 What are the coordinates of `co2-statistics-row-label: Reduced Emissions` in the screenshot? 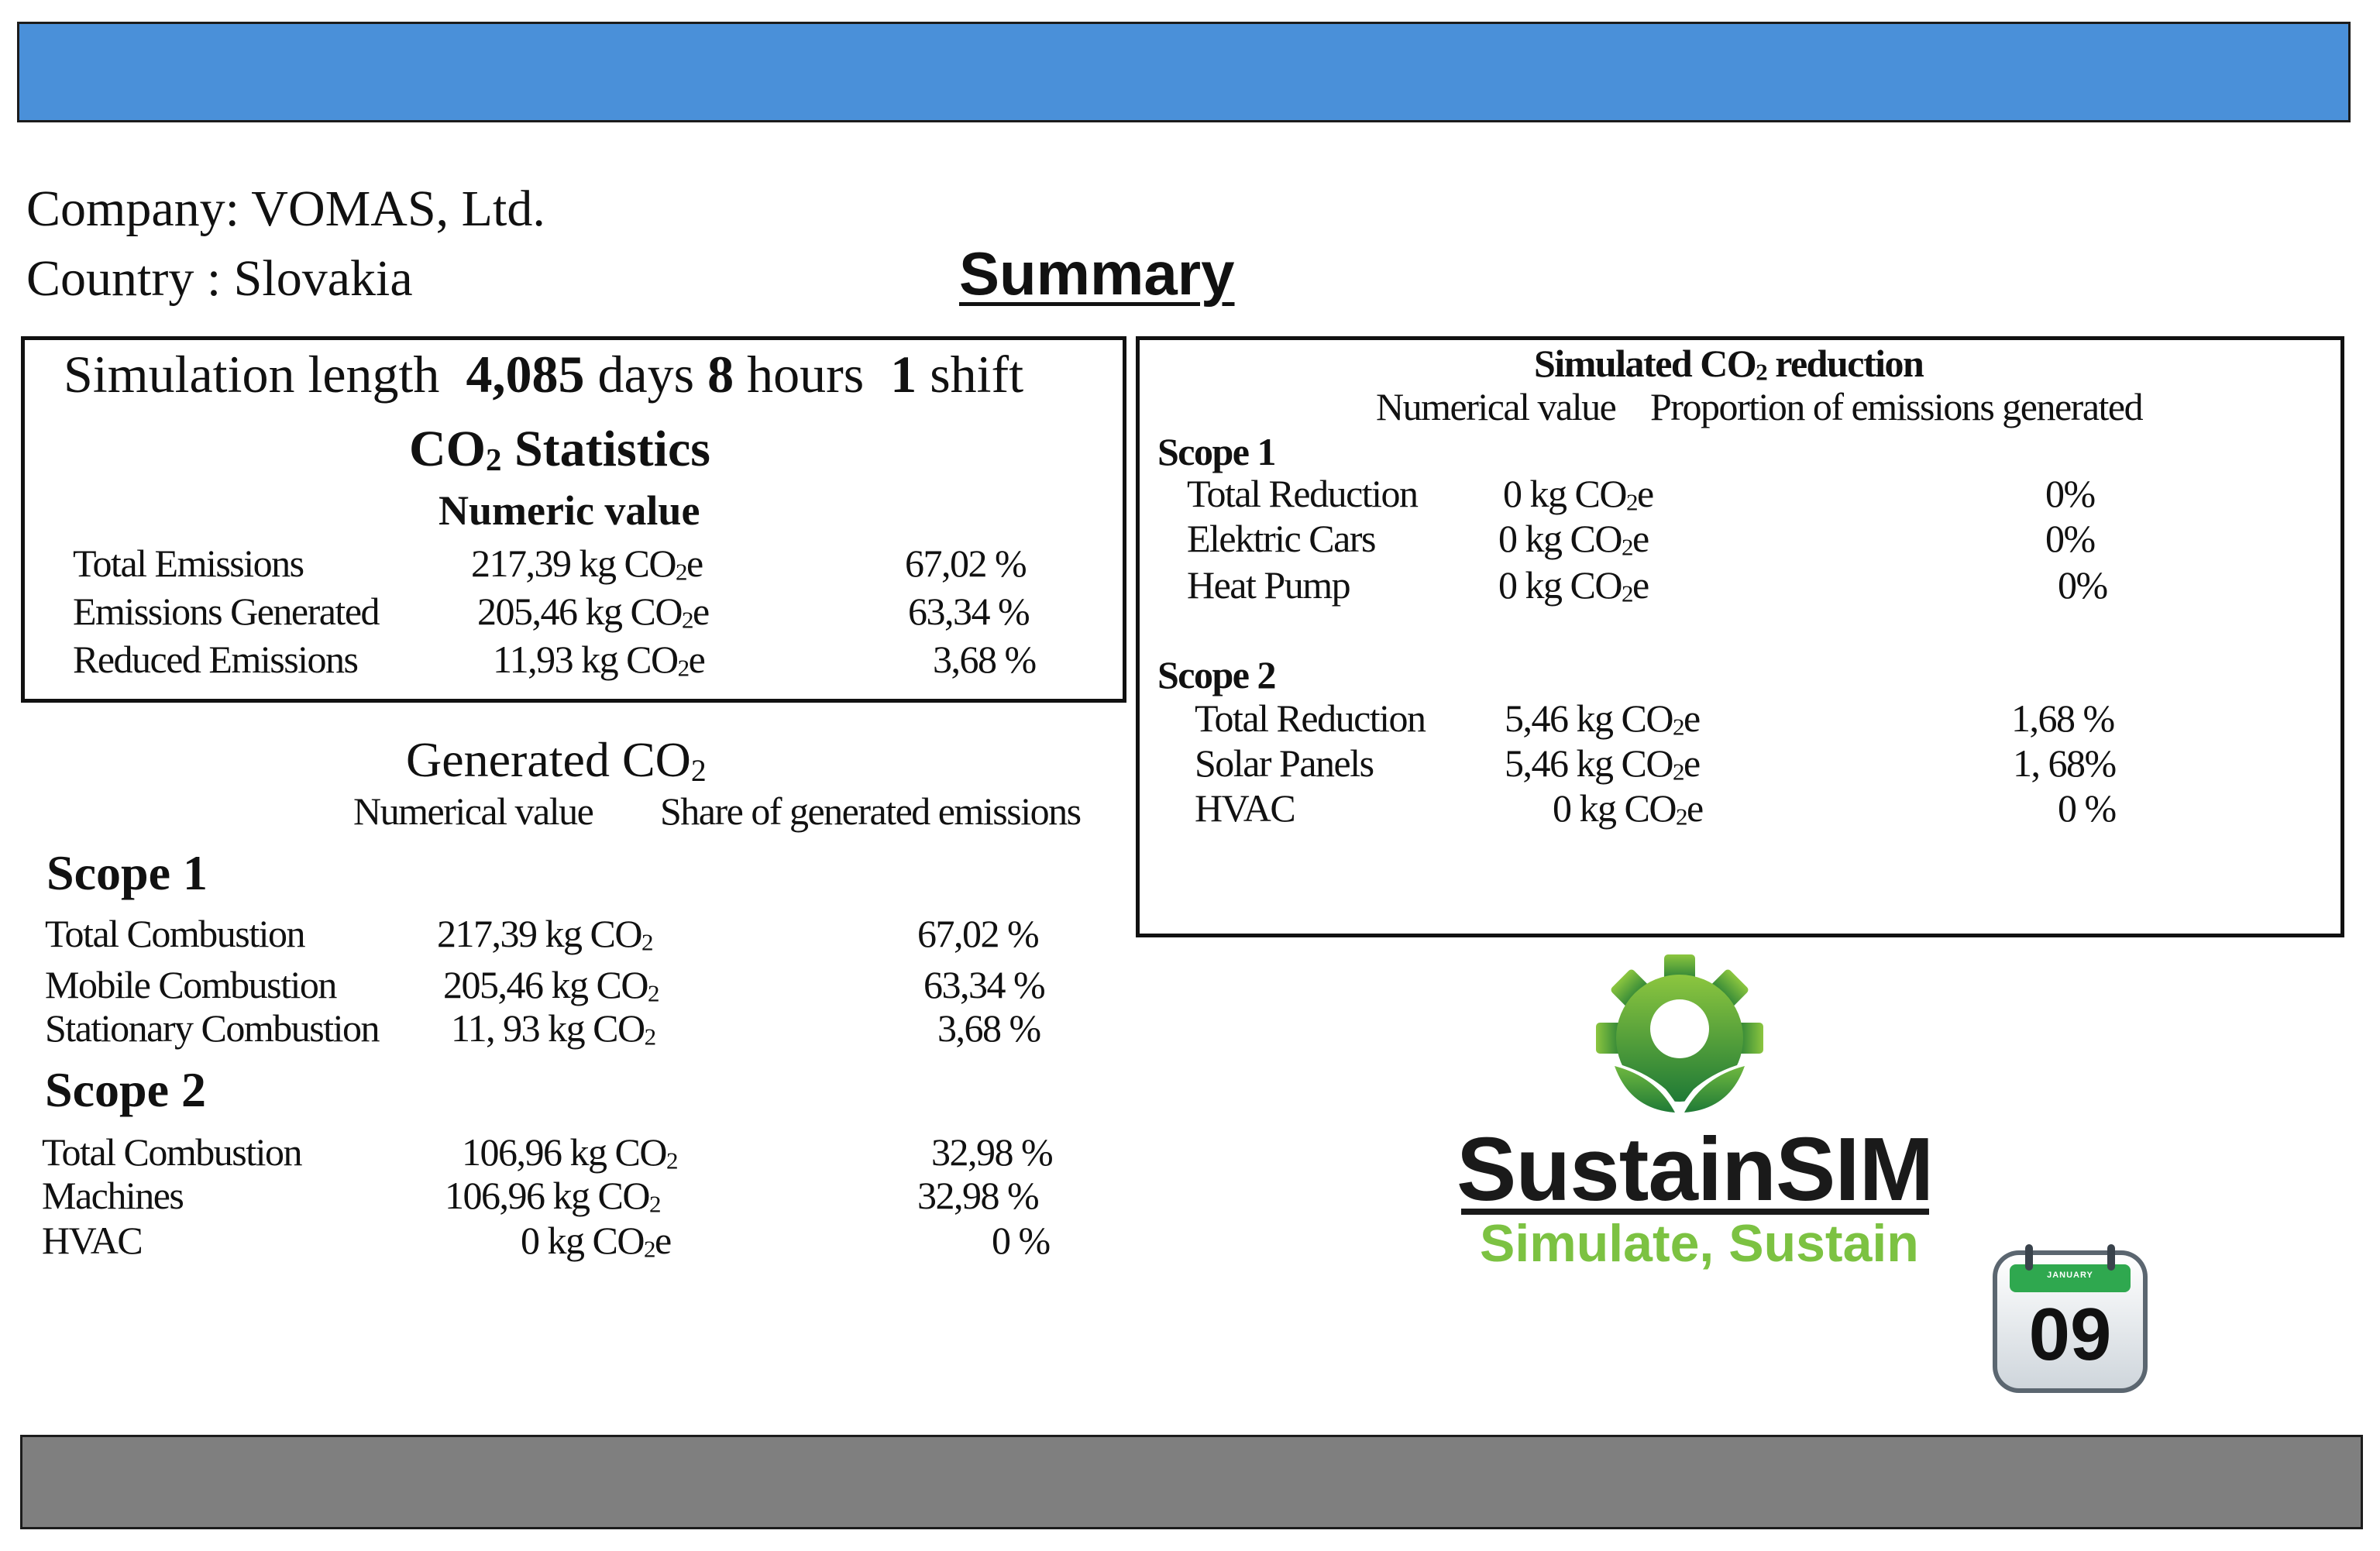 It's located at (216, 660).